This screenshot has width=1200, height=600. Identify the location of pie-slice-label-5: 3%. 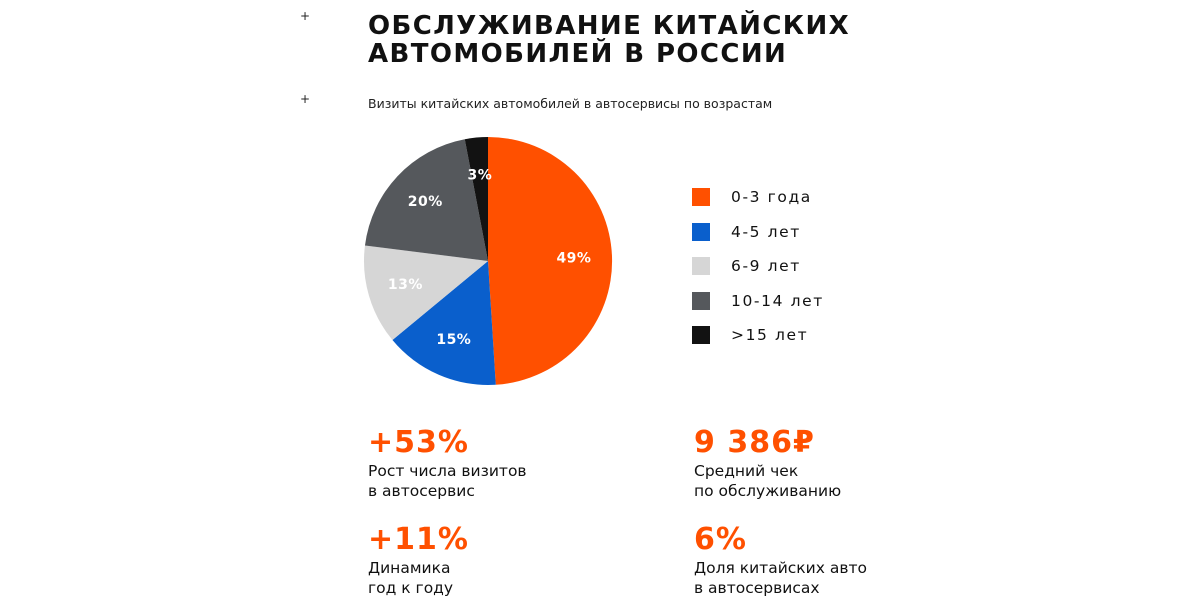
(480, 175).